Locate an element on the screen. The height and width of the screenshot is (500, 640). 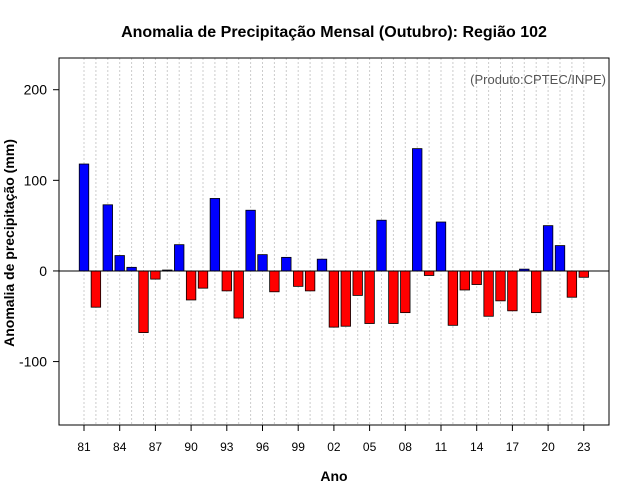
x-tick-label: 87 is located at coordinates (156, 447).